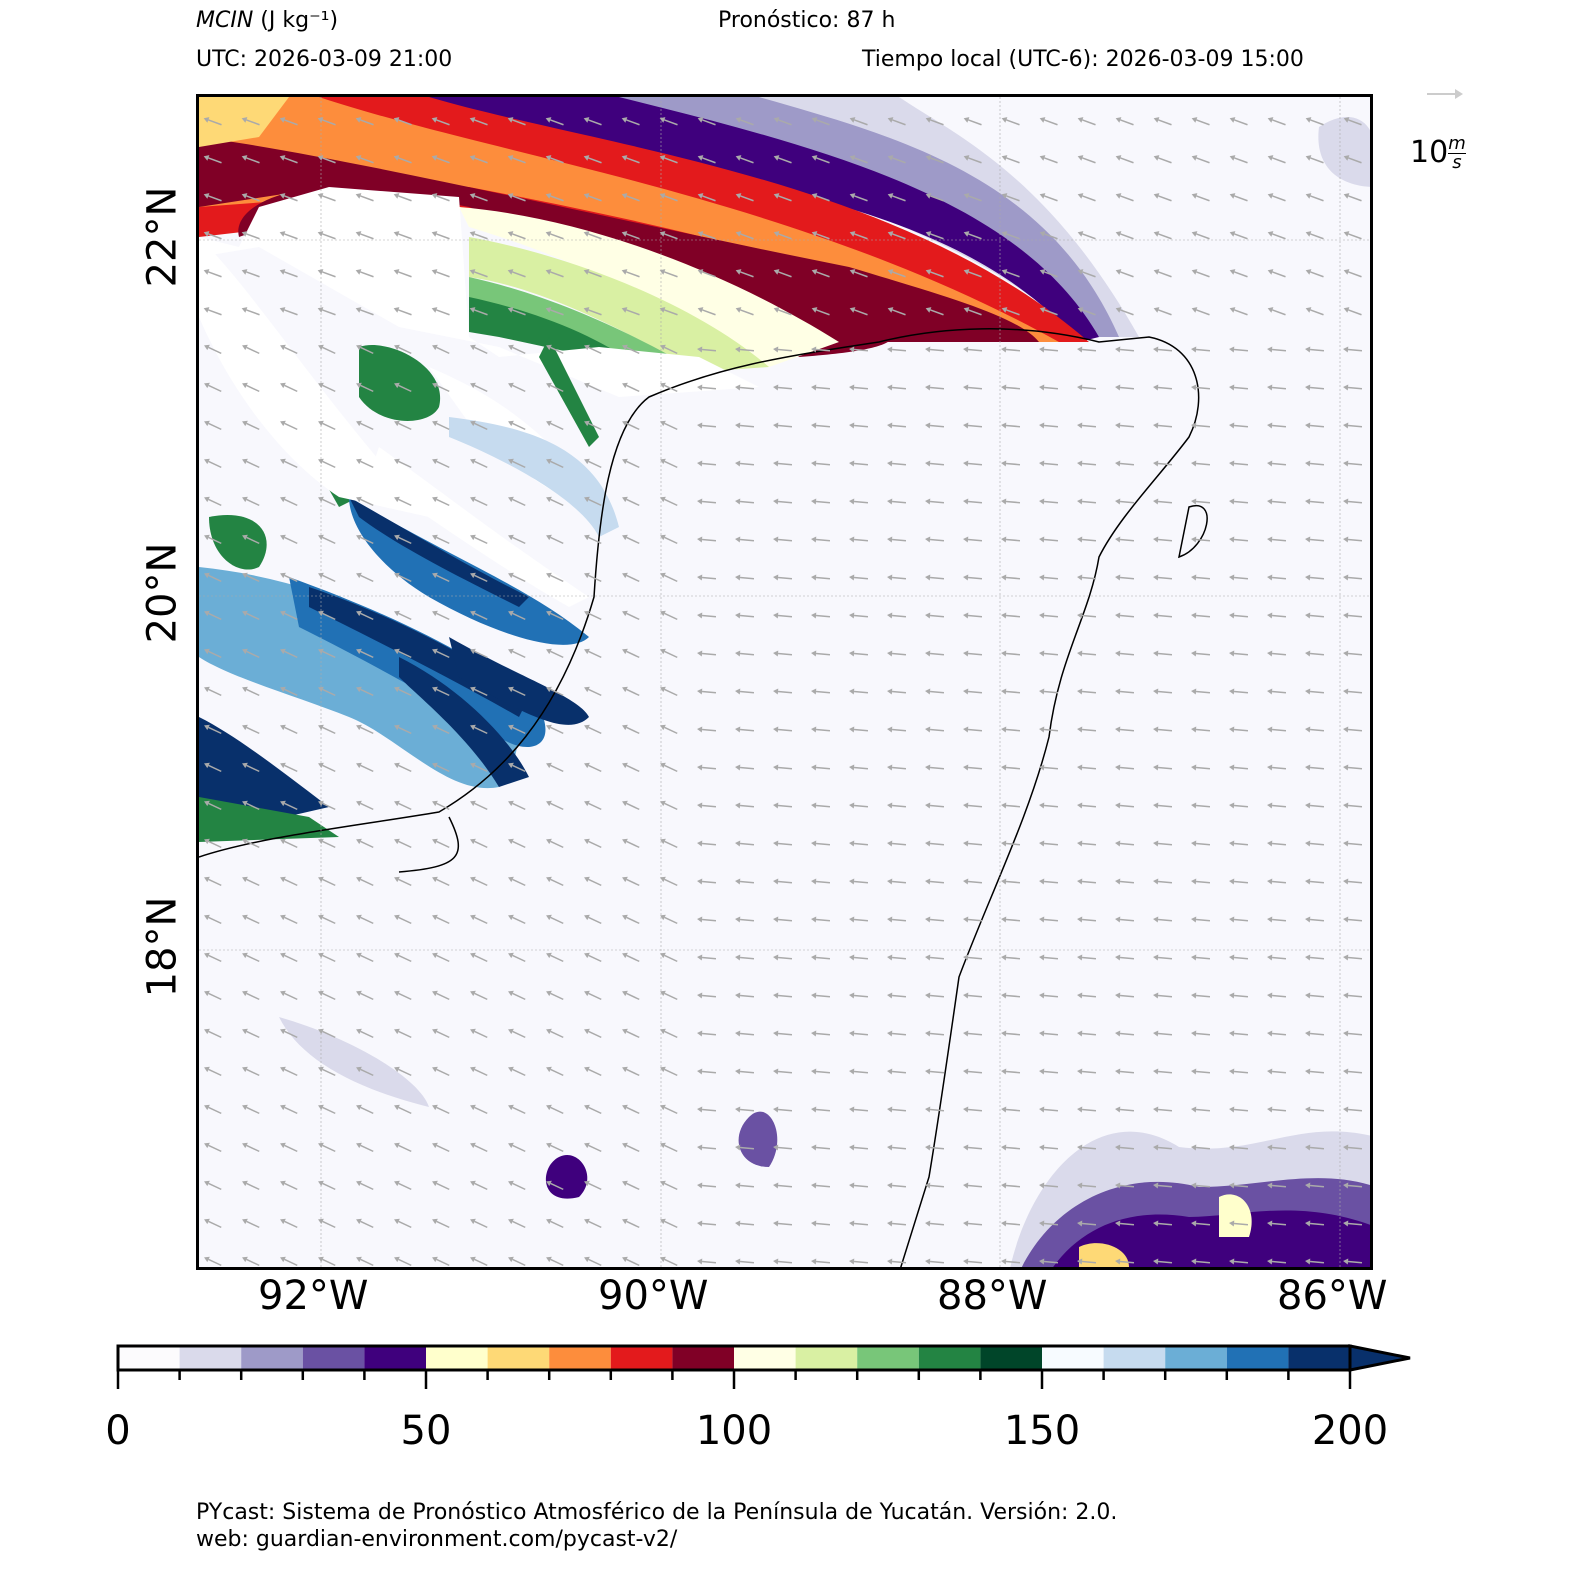 This screenshot has height=1574, width=1574. I want to click on colorbar-label-150: 150, so click(1042, 1431).